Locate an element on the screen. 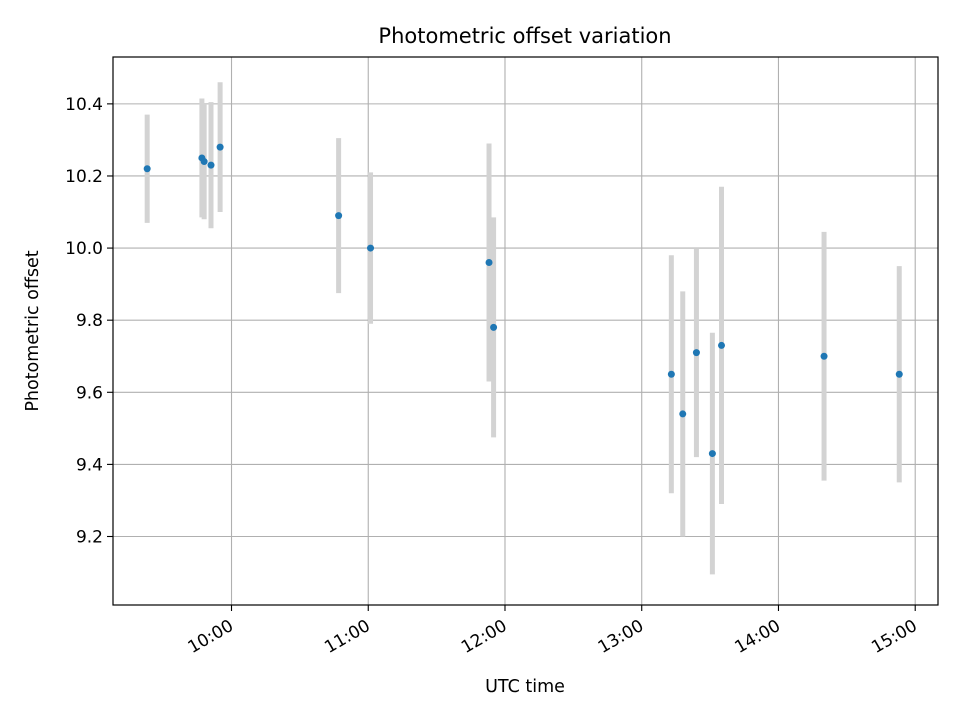 This screenshot has height=720, width=960. y-axis-label: Photometric offset is located at coordinates (33, 330).